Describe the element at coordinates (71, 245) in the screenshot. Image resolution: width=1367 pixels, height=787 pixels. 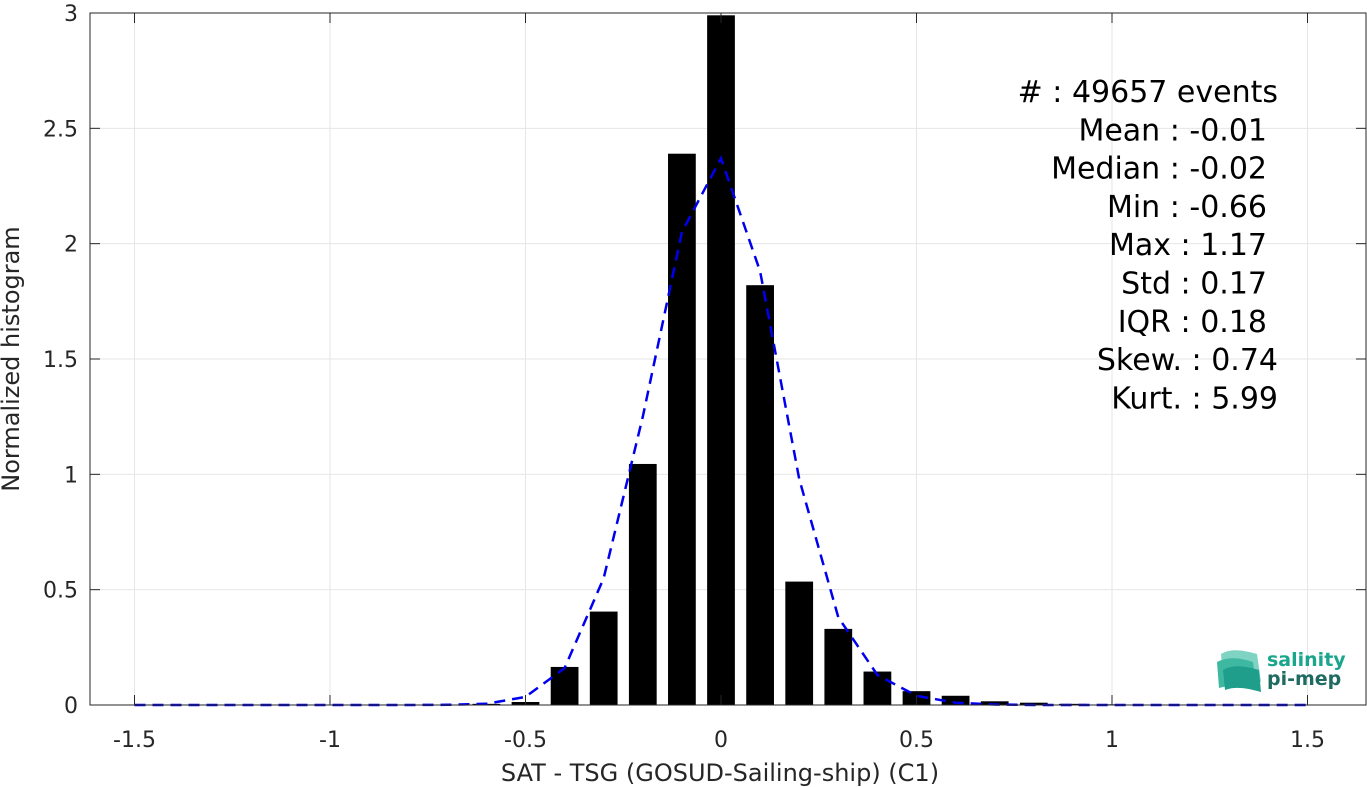
I see `y-tick-label: 2` at that location.